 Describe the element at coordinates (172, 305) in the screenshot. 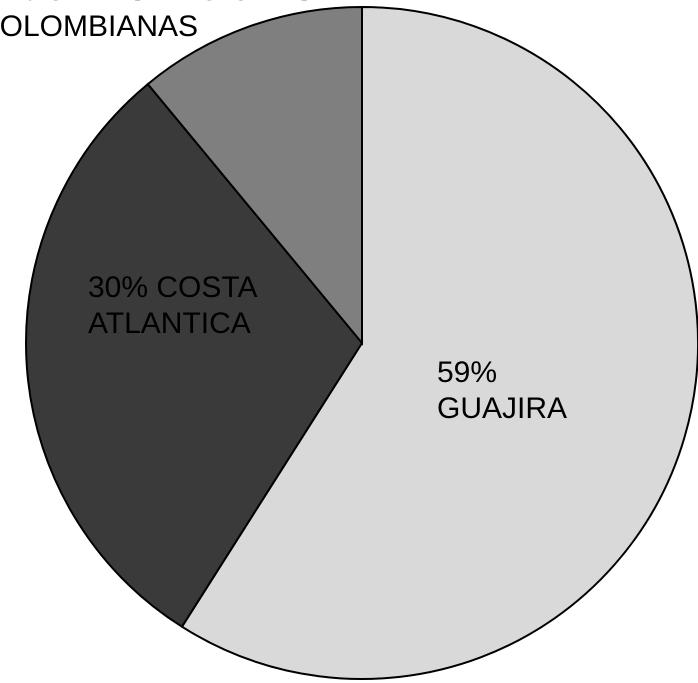

I see `data-label: 30% COSTA ATLANTICA` at that location.